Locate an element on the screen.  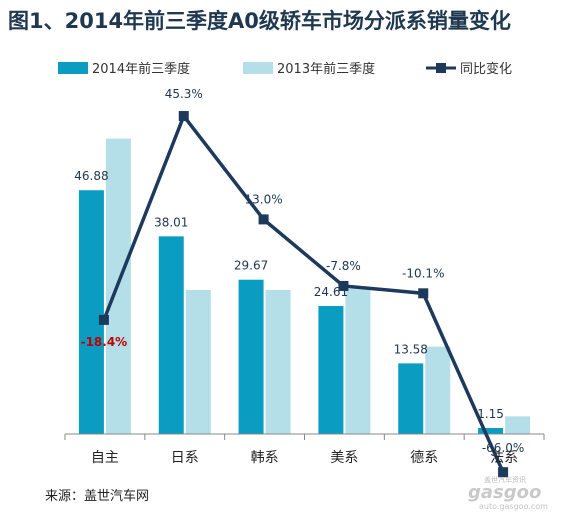
legend-swatch-2013 is located at coordinates (258, 68).